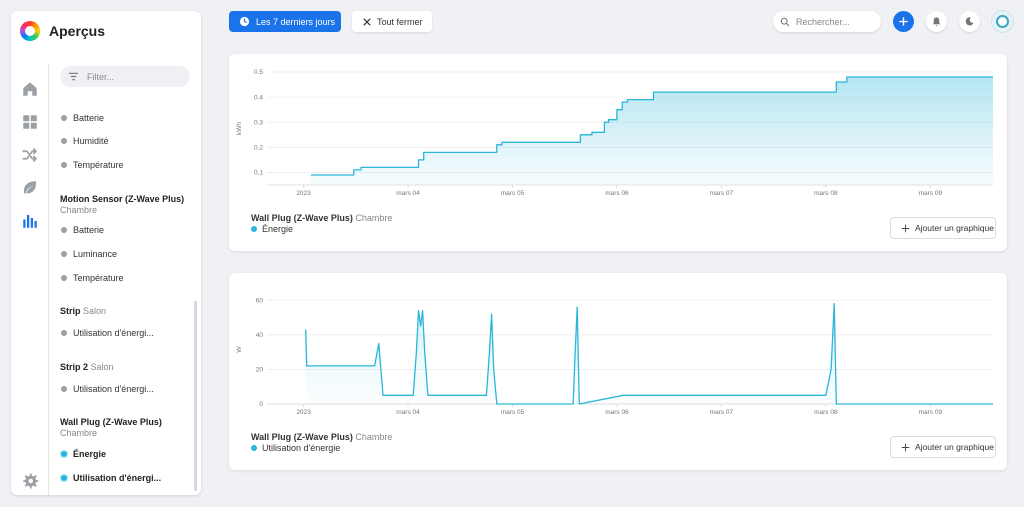 The width and height of the screenshot is (1024, 507). Describe the element at coordinates (30, 279) in the screenshot. I see `nav-rail` at that location.